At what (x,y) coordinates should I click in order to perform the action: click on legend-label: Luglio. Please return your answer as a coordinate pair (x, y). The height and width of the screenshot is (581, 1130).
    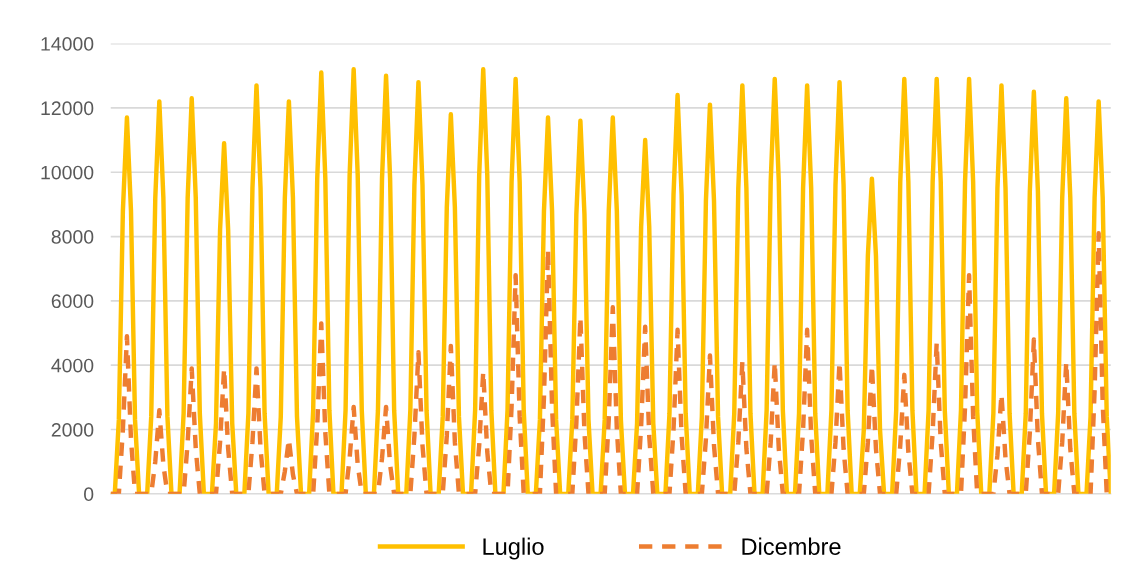
    Looking at the image, I should click on (513, 548).